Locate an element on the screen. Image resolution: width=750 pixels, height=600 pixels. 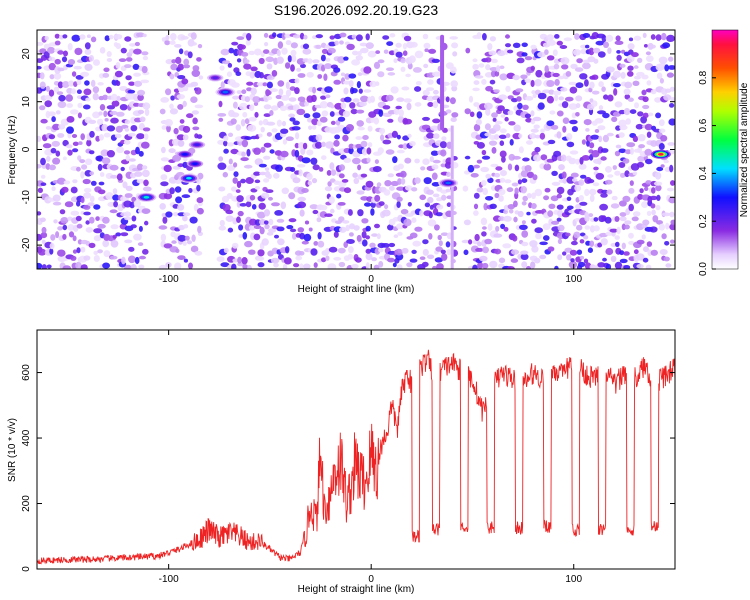
heatmap-x-tick-label: -100 is located at coordinates (169, 279).